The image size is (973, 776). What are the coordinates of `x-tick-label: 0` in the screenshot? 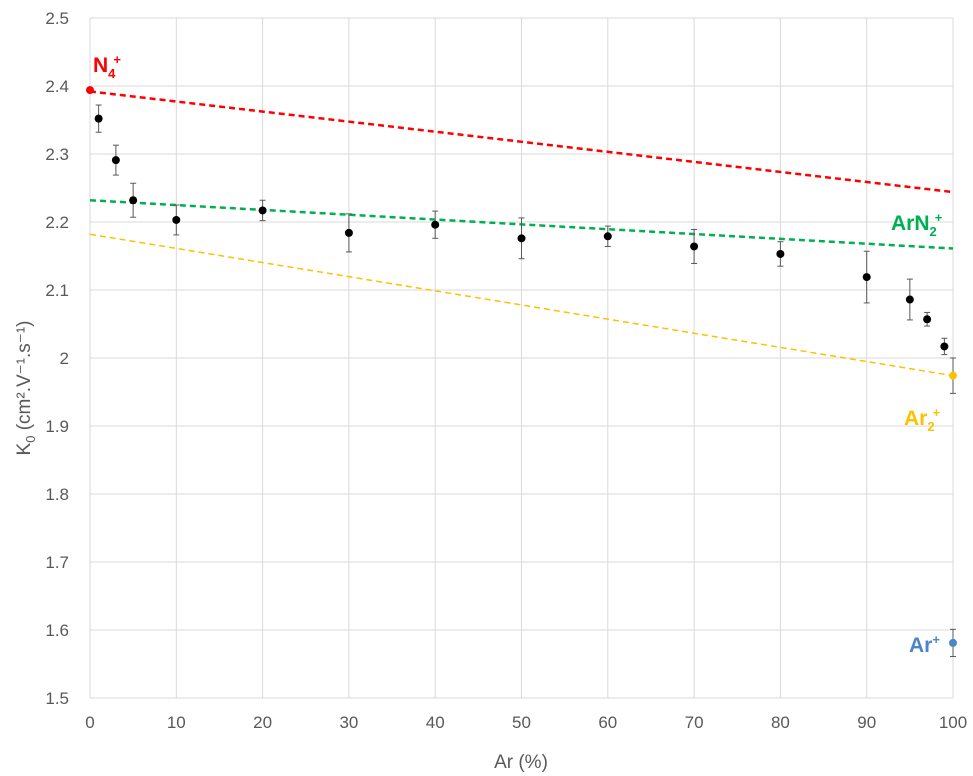 It's located at (89, 722).